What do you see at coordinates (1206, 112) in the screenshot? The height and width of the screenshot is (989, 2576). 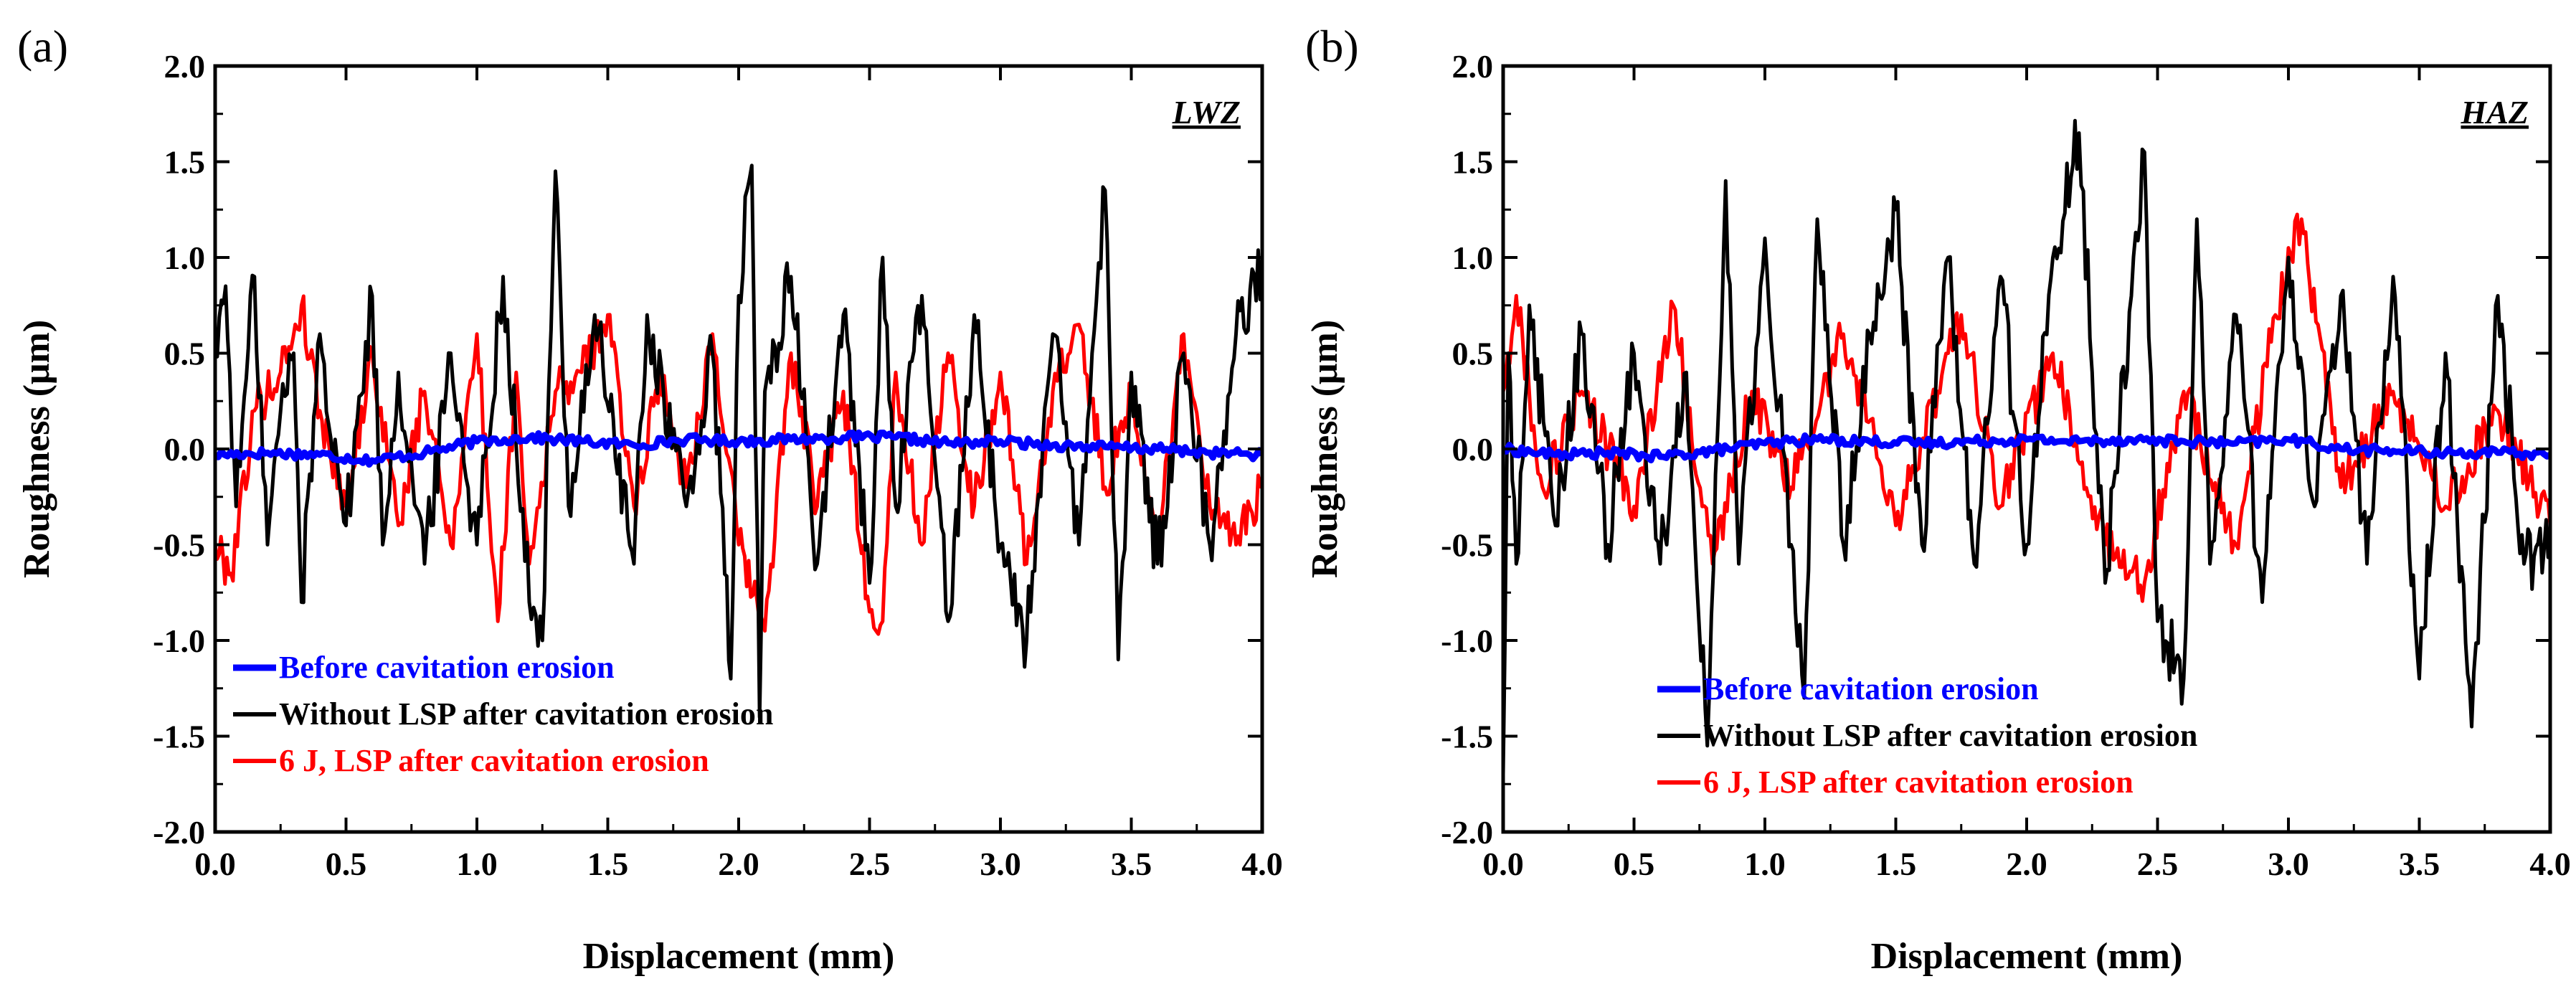 I see `region-label: LWZ` at bounding box center [1206, 112].